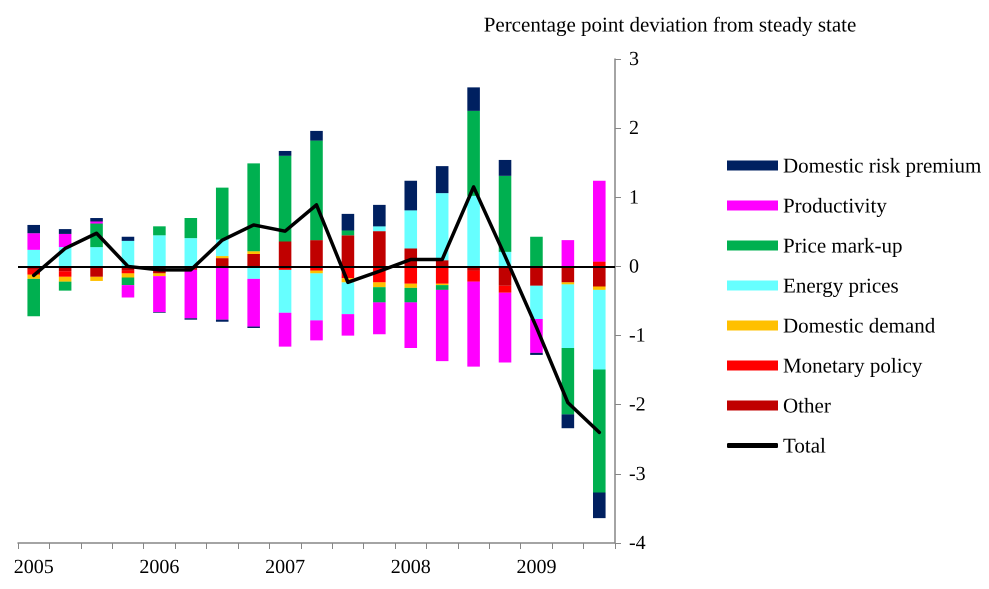 The image size is (989, 589). Describe the element at coordinates (634, 59) in the screenshot. I see `y-tick-label: 3` at that location.